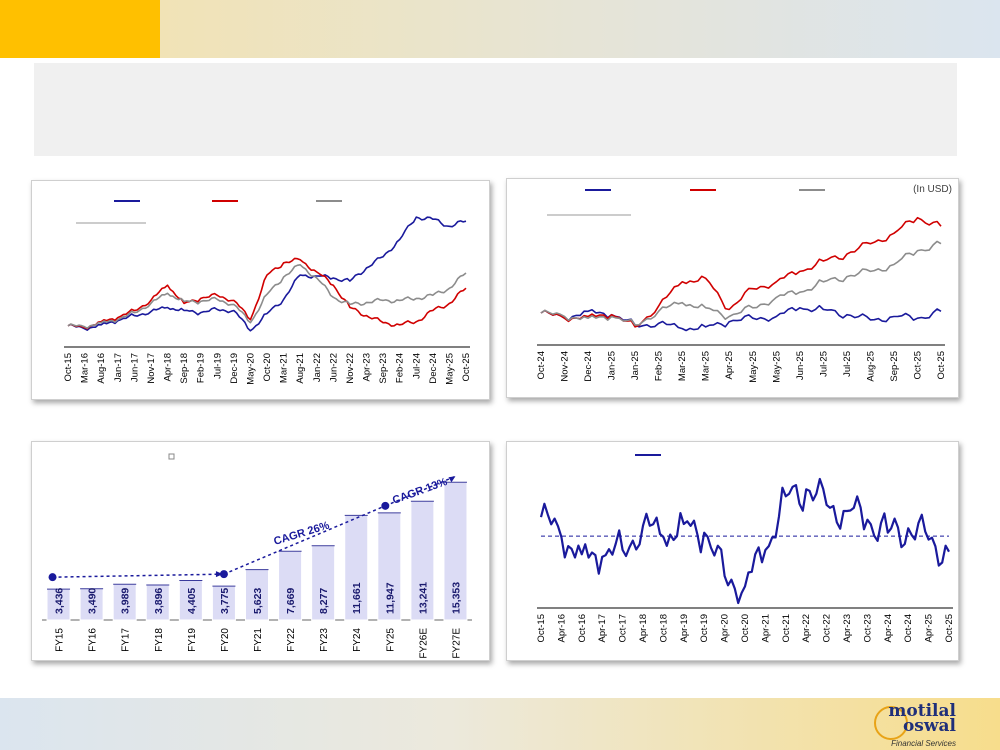  I want to click on x-tick-label: Oct-24, so click(908, 628).